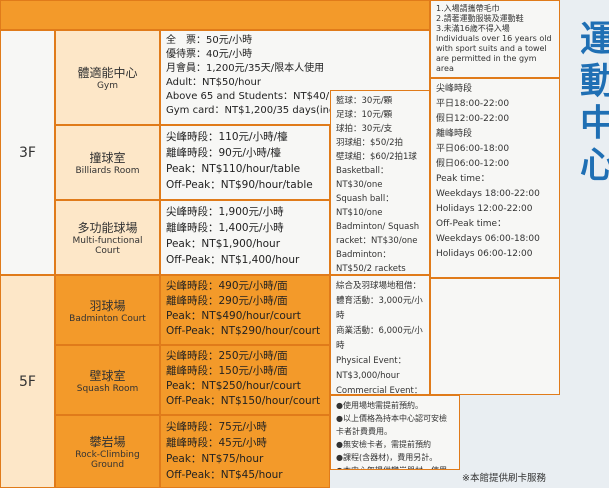  Describe the element at coordinates (227, 137) in the screenshot. I see `price-line: 尖峰時段：110元/小時/檯` at that location.